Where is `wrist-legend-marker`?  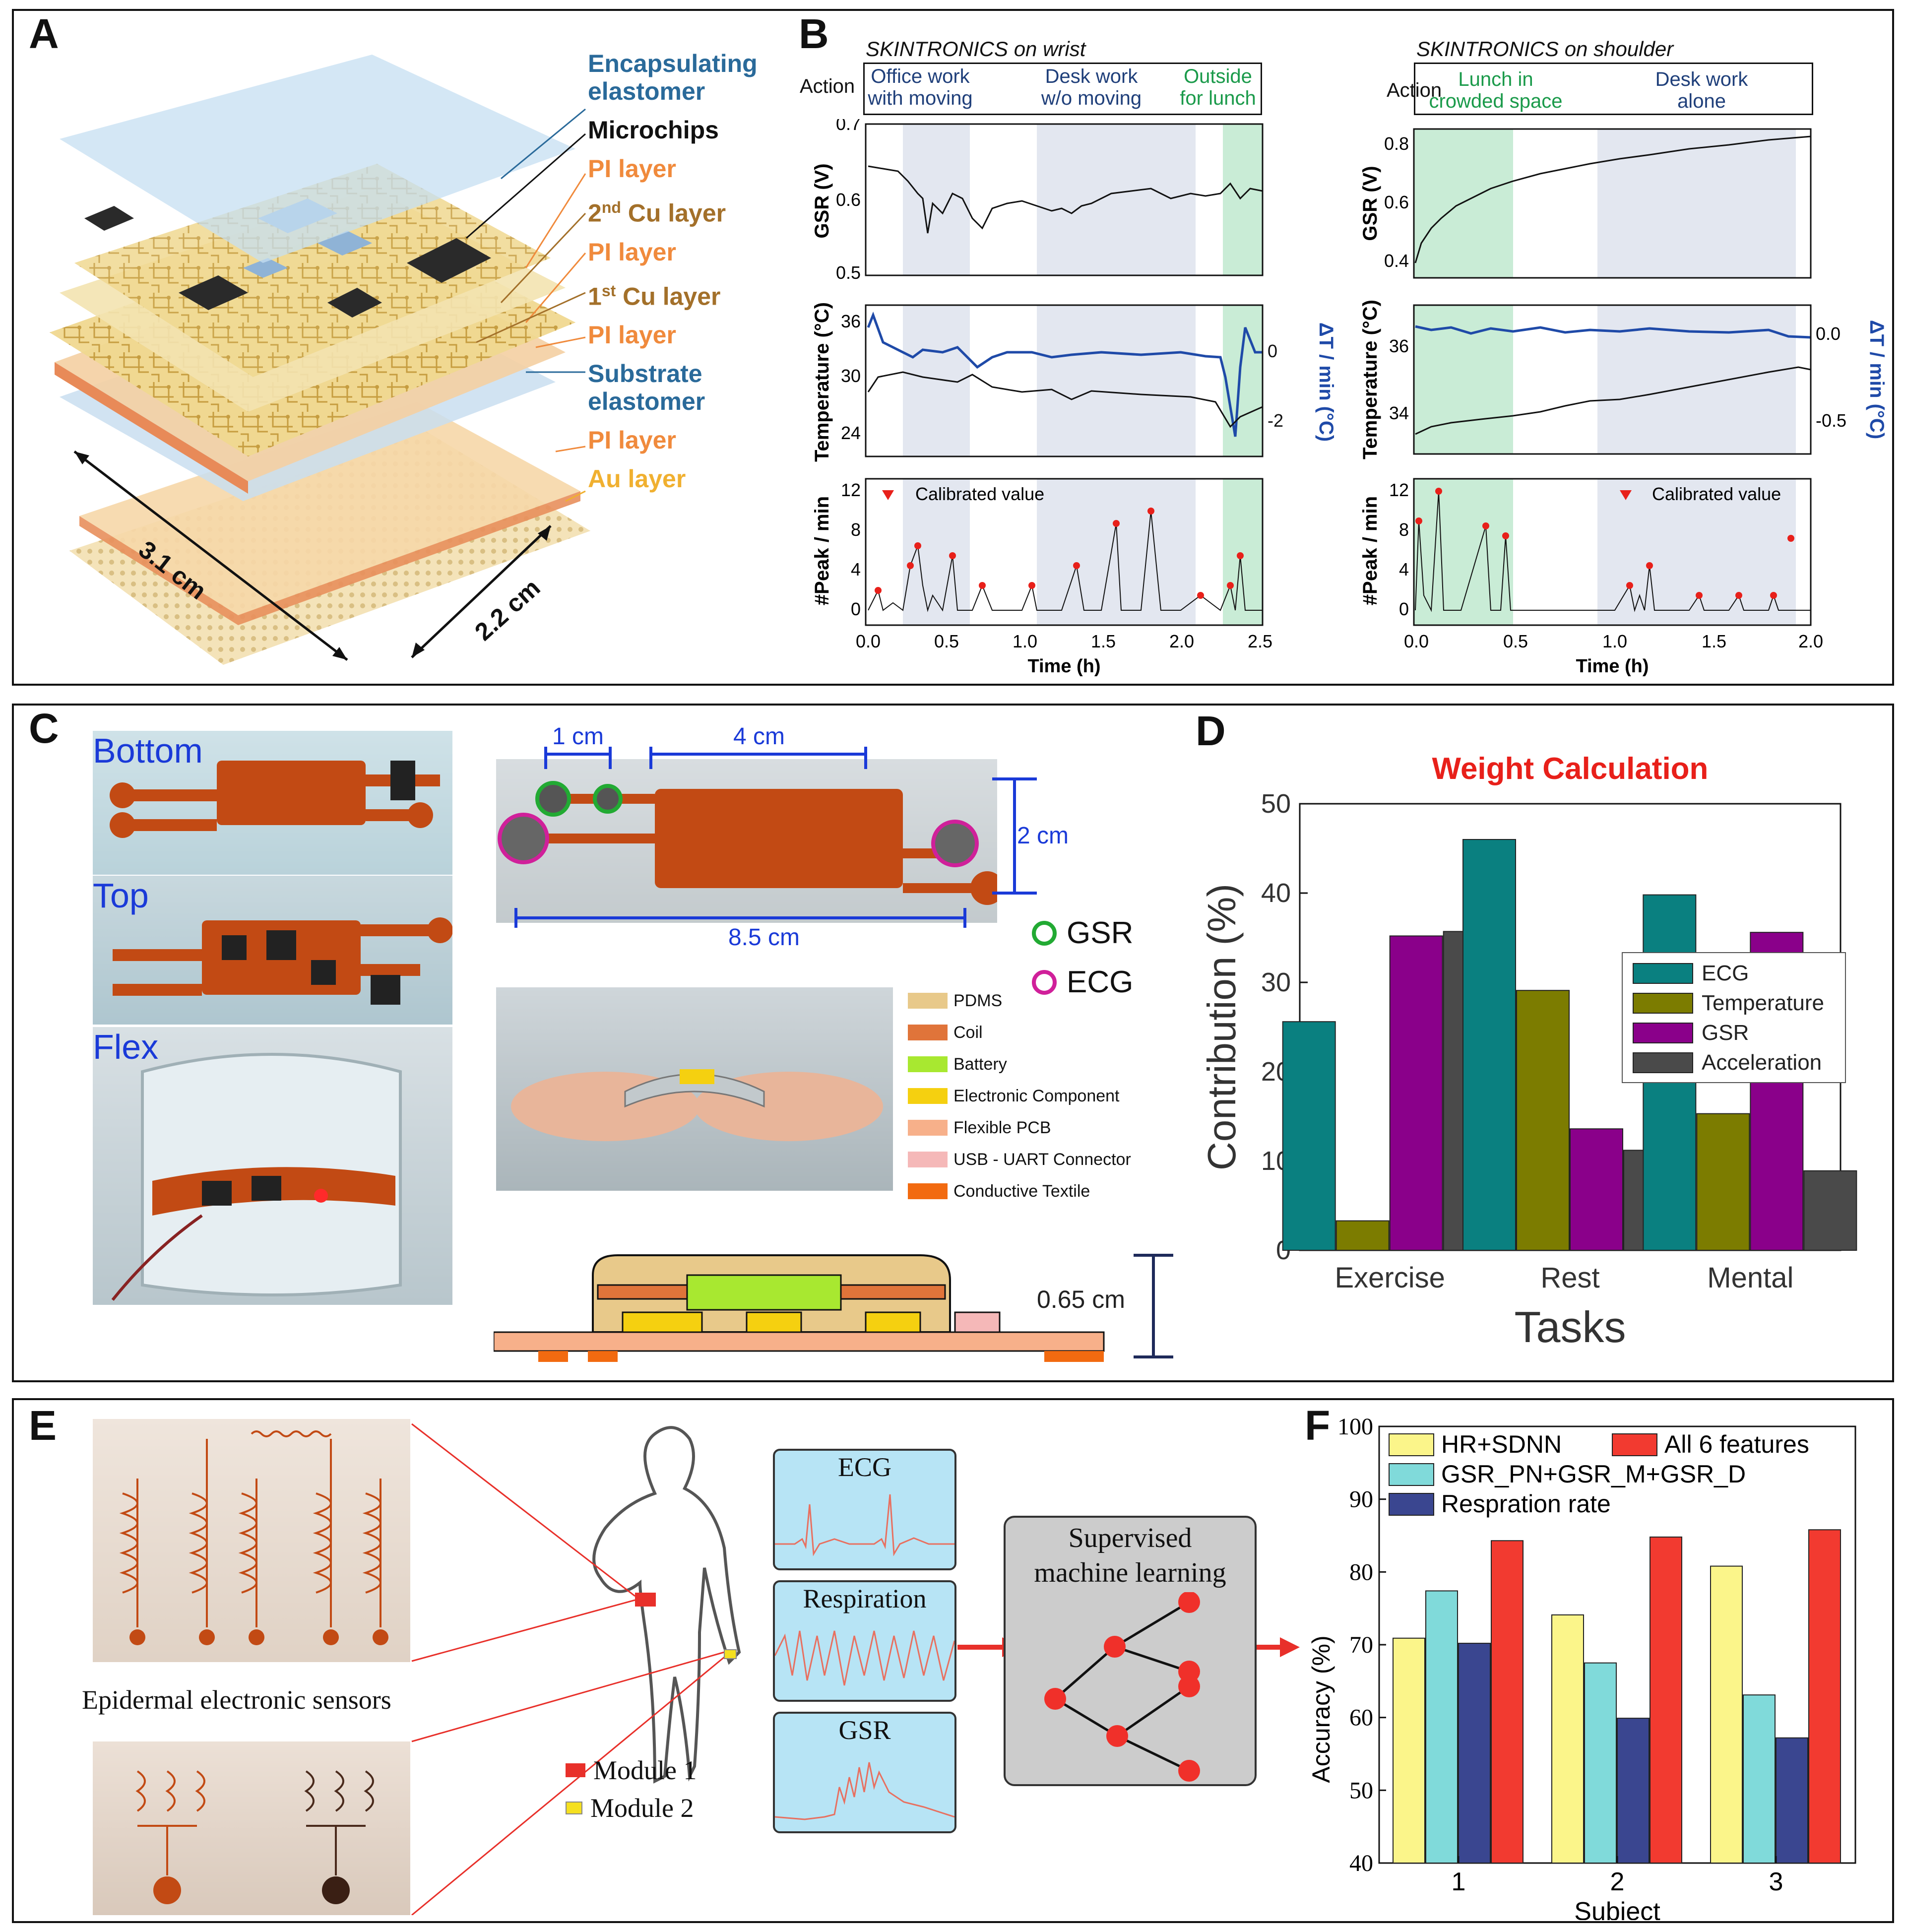
wrist-legend-marker is located at coordinates (888, 495).